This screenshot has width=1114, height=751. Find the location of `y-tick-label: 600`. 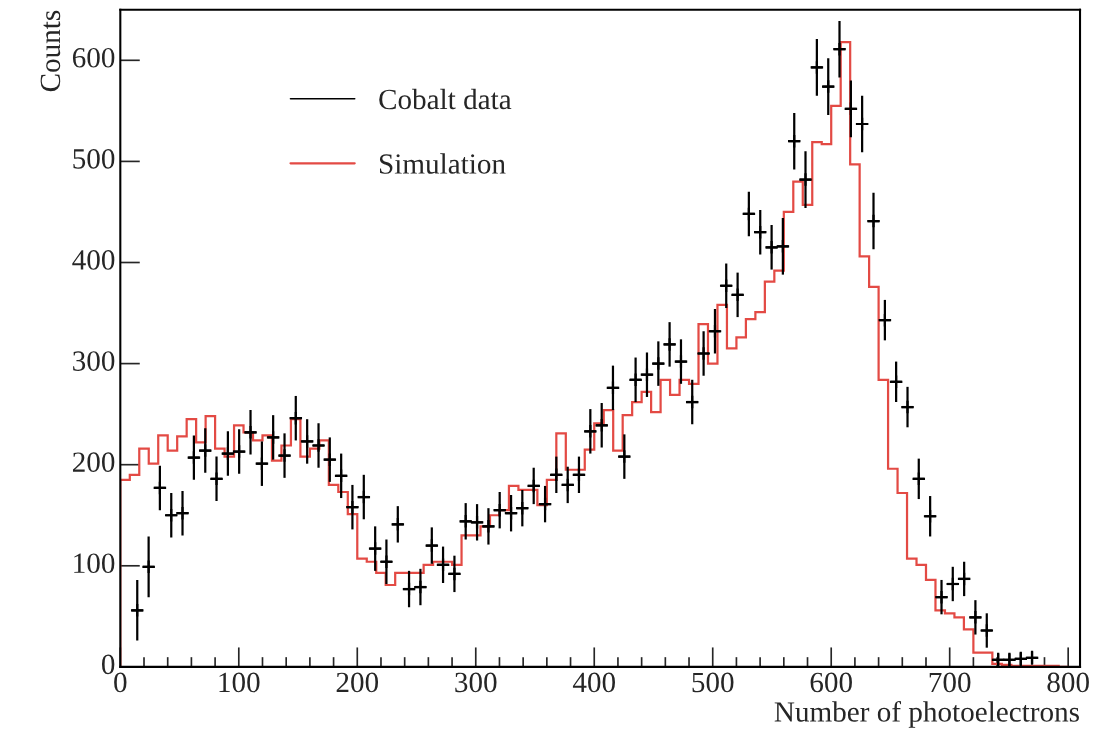

y-tick-label: 600 is located at coordinates (93, 57).